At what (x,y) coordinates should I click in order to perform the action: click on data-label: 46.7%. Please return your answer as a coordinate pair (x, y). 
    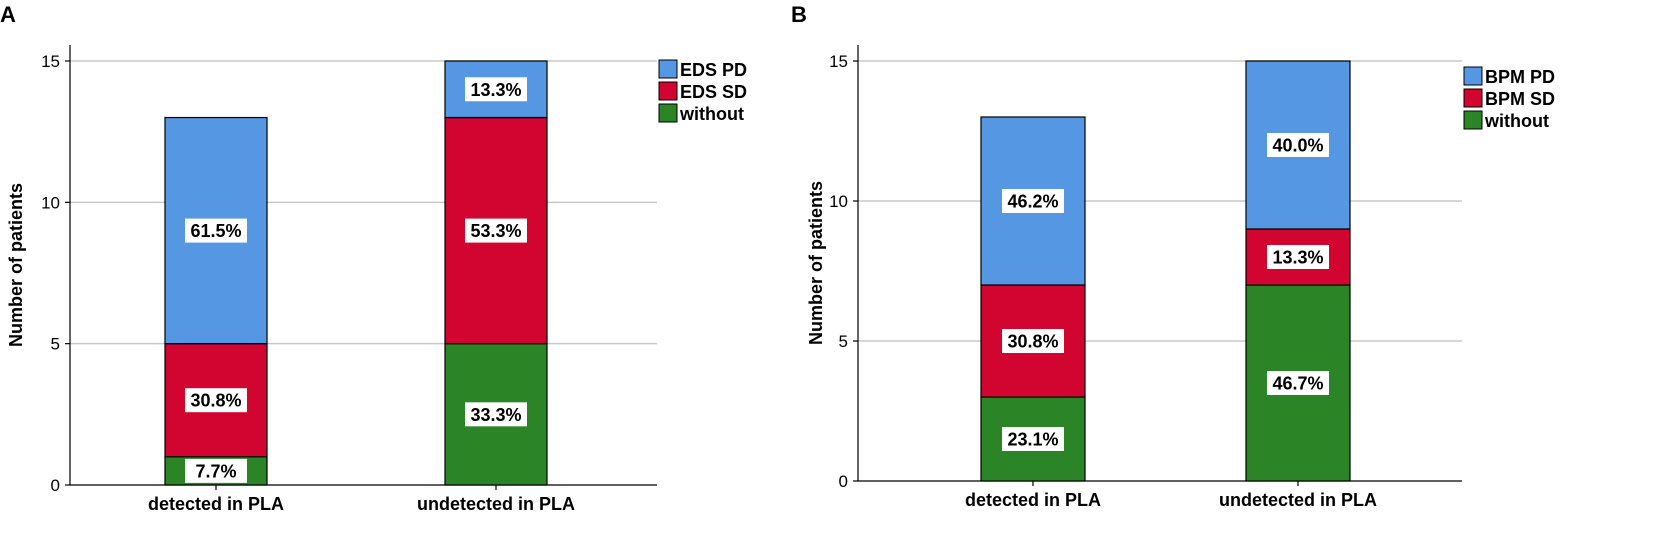
    Looking at the image, I should click on (1297, 384).